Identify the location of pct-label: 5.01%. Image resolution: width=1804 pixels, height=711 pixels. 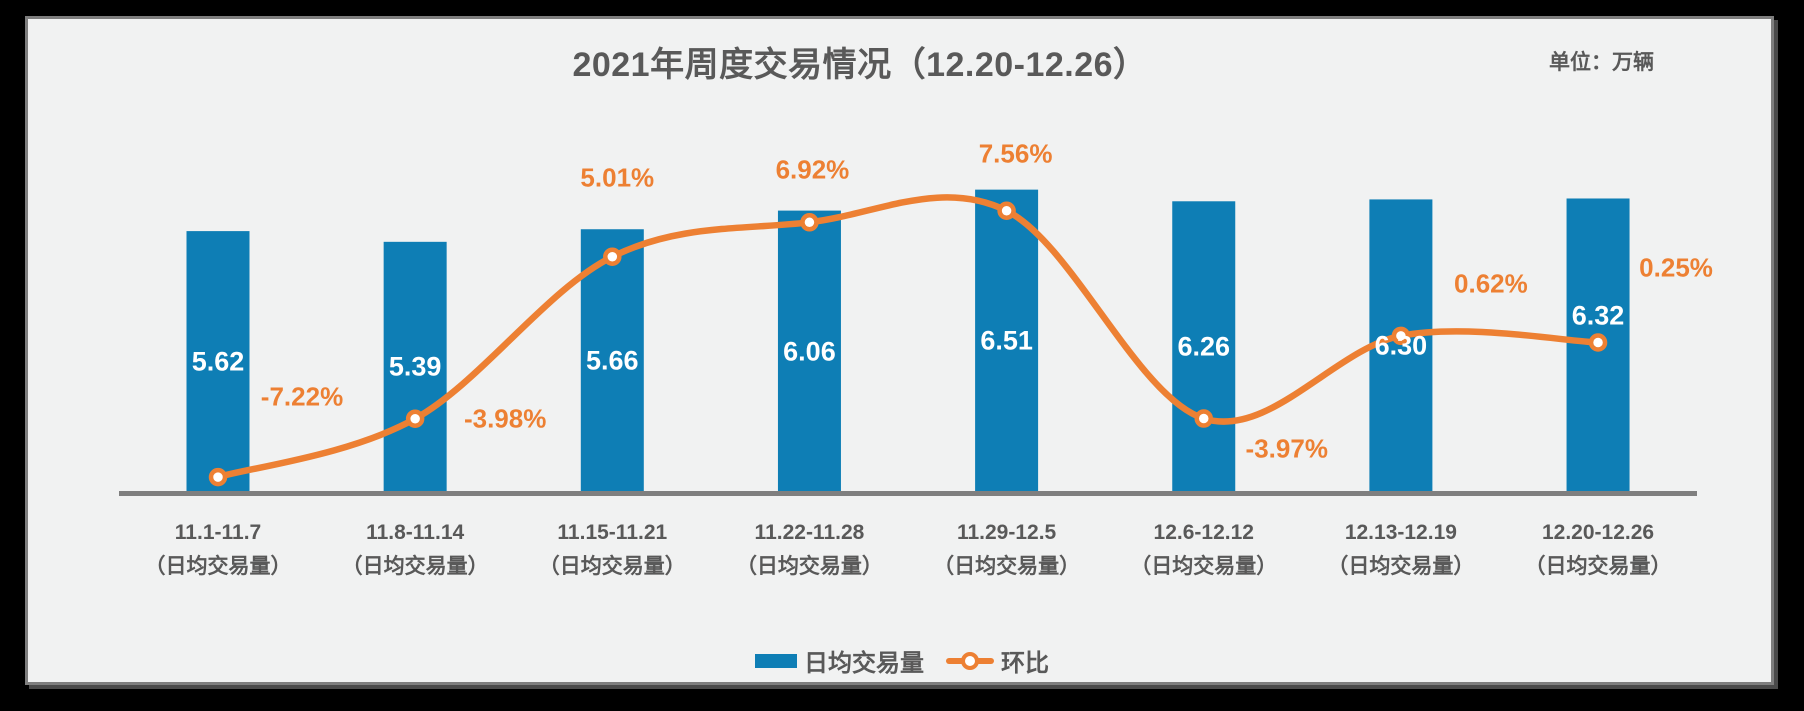
(617, 177).